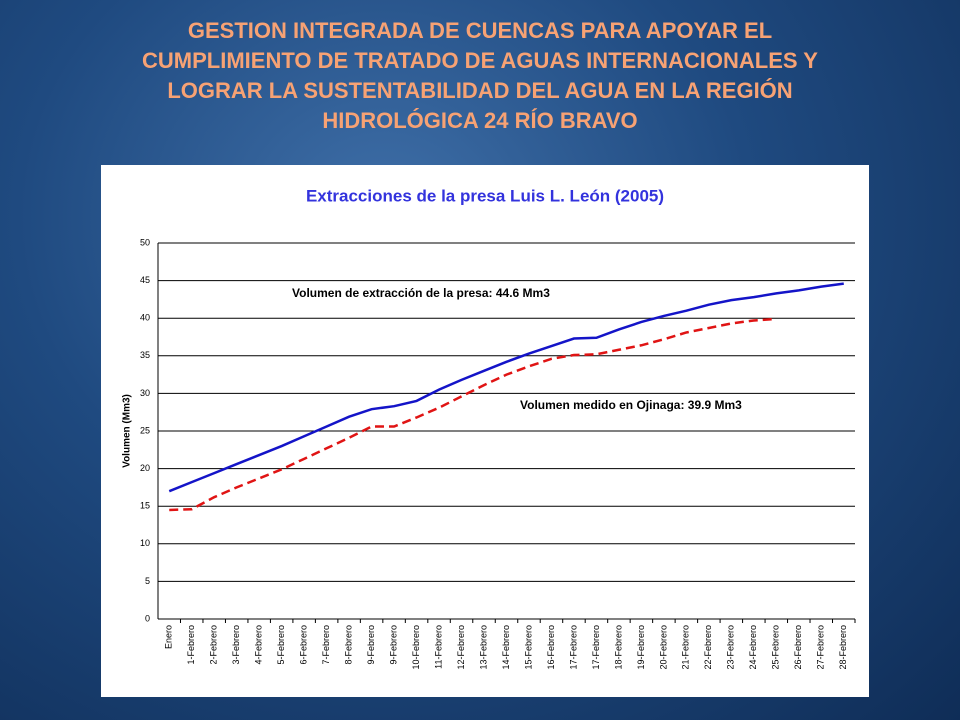  Describe the element at coordinates (145, 318) in the screenshot. I see `y-tick-label: 40` at that location.